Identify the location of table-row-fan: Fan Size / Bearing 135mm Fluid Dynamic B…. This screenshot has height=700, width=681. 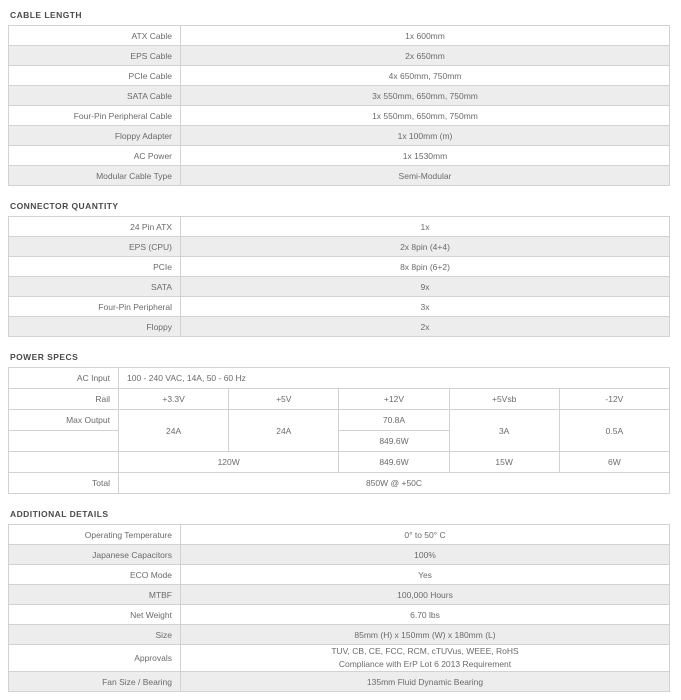
(339, 682).